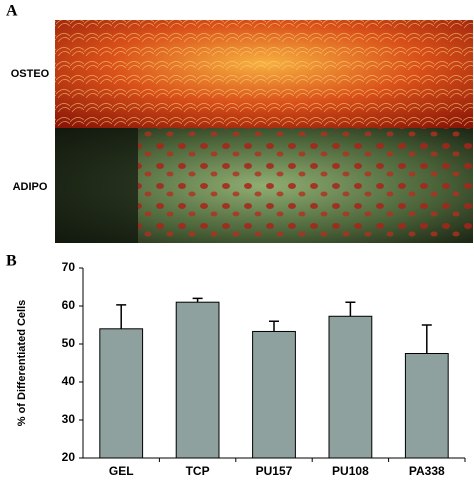 This screenshot has height=482, width=474. I want to click on y-tick-label: 20, so click(69, 457).